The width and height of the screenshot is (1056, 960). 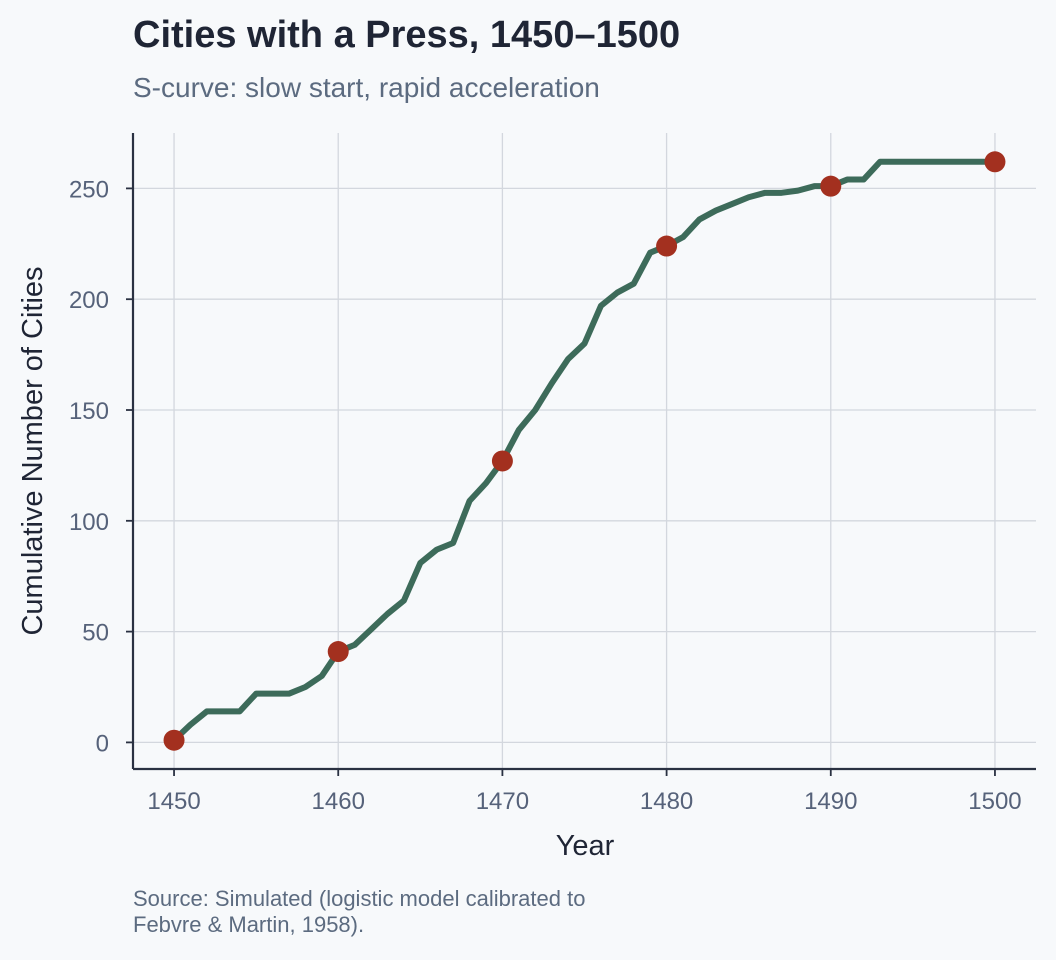 I want to click on y-tick-label-0: 0, so click(x=102, y=743).